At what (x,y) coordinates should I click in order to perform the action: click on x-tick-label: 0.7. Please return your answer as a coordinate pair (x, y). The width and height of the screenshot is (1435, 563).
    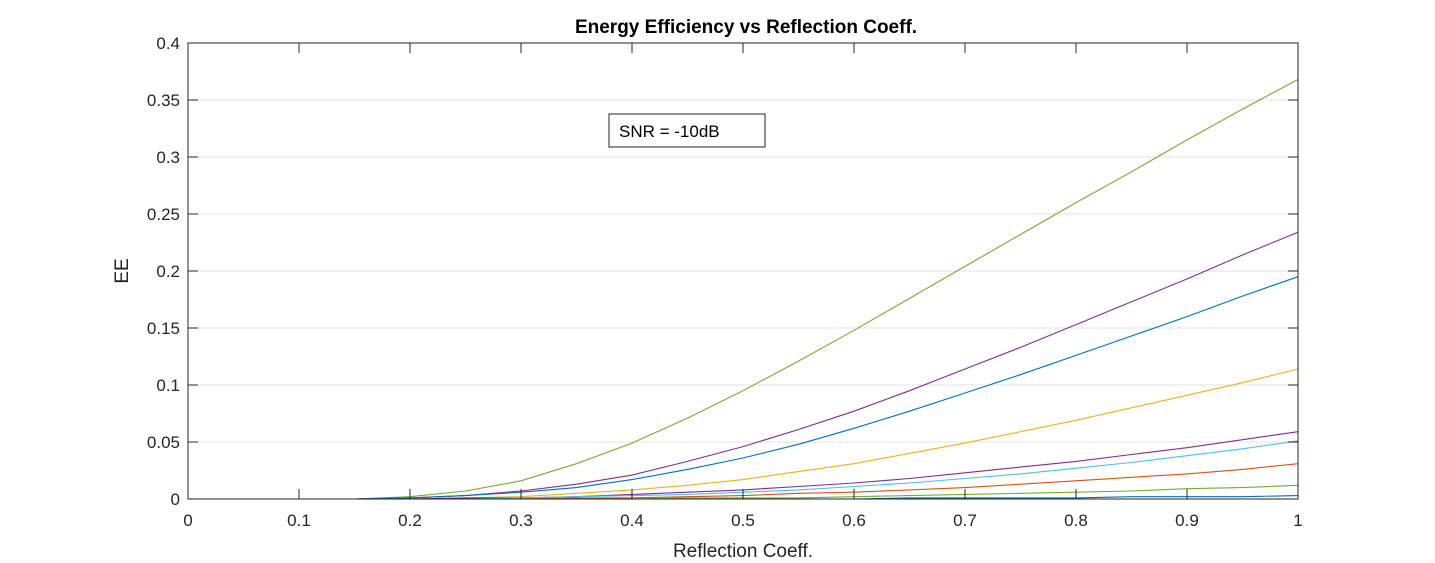
    Looking at the image, I should click on (965, 520).